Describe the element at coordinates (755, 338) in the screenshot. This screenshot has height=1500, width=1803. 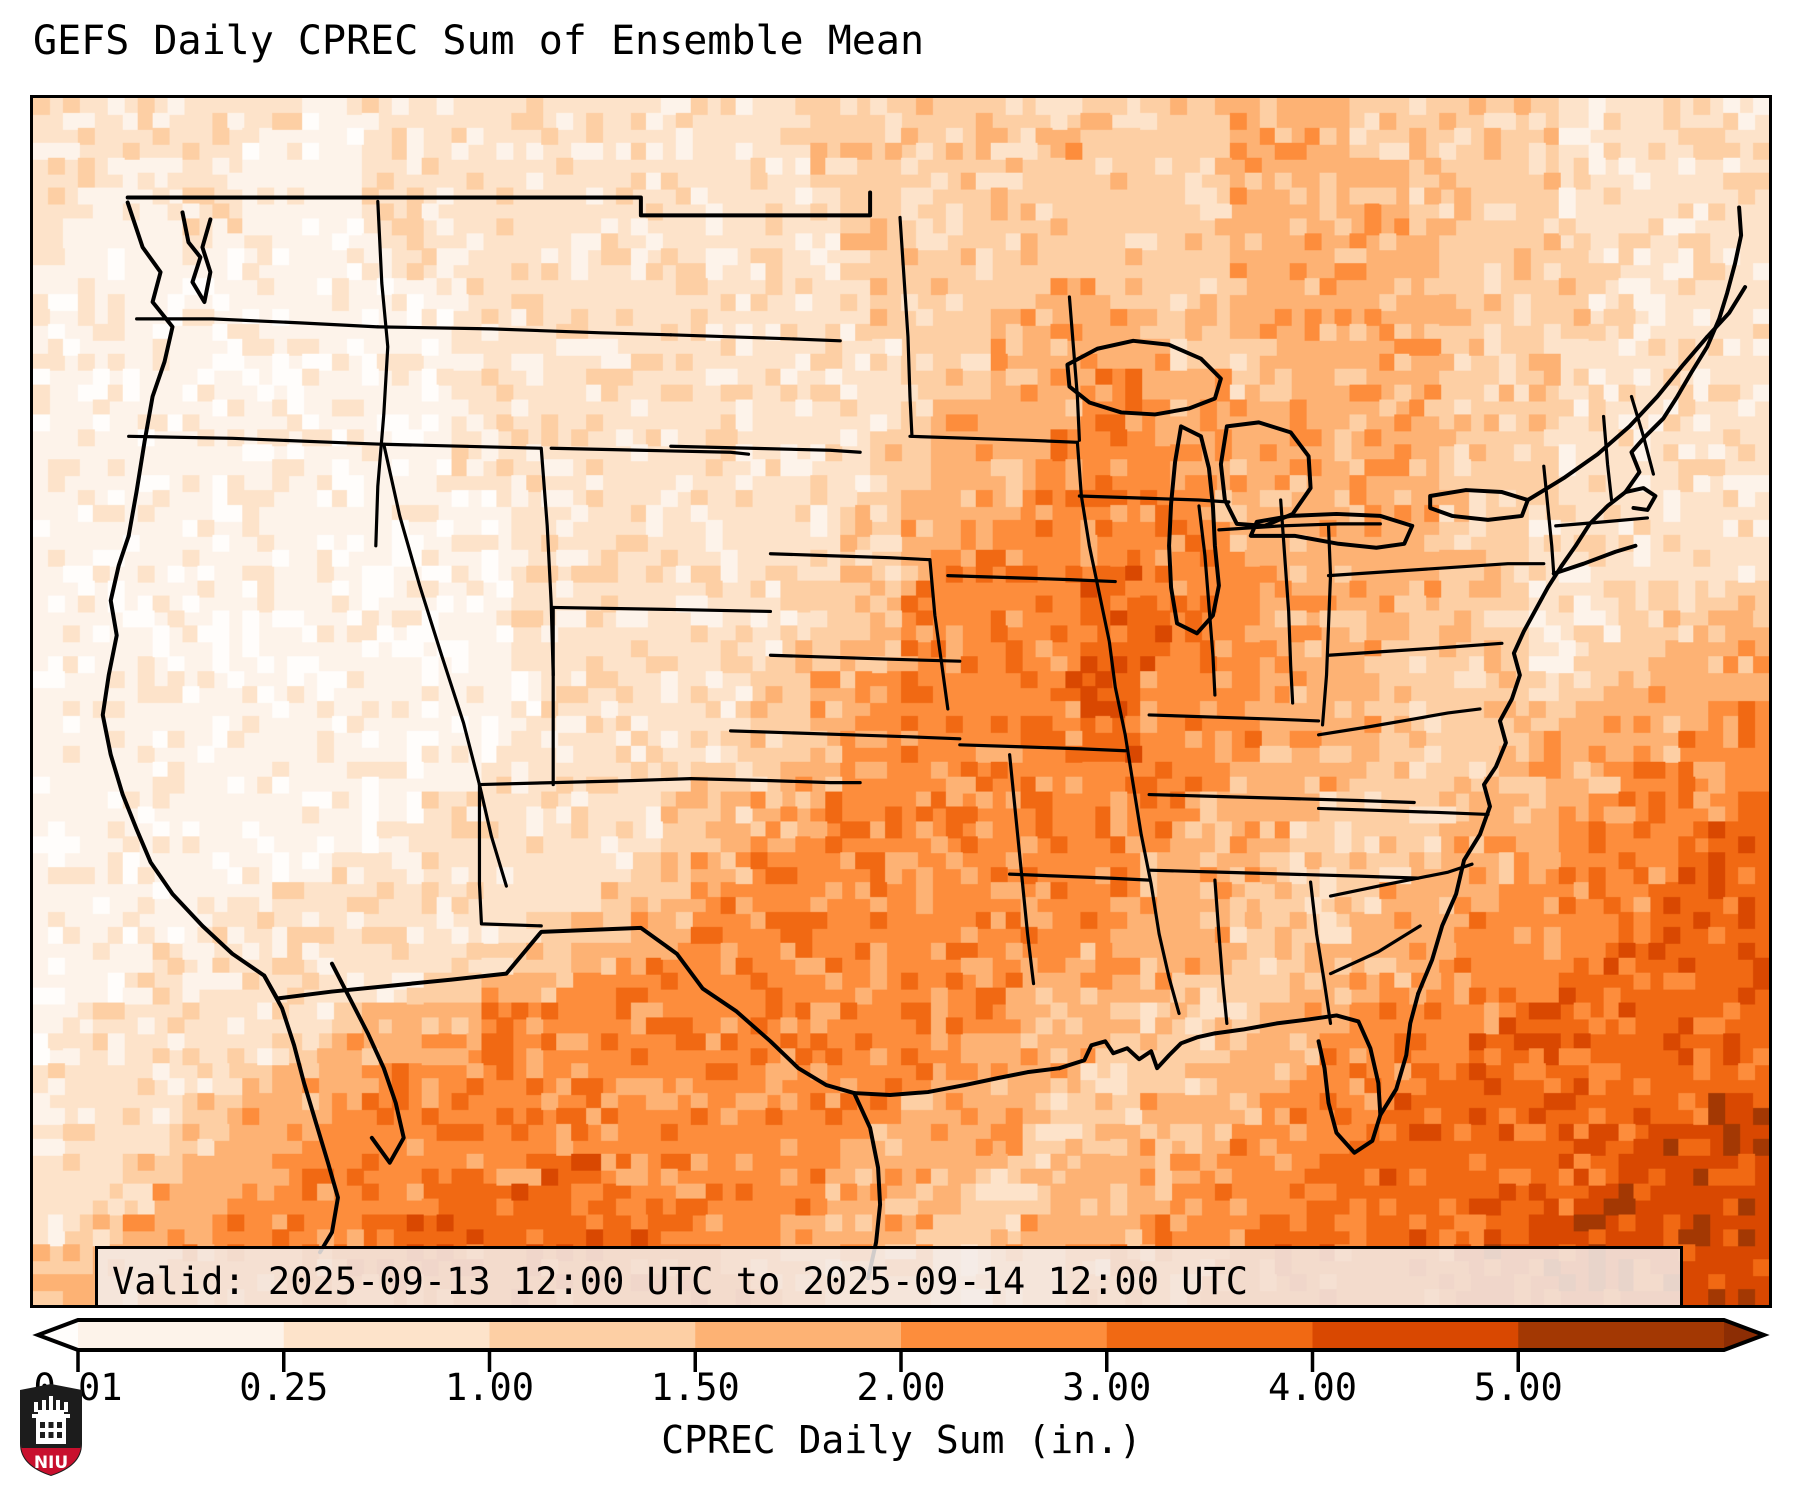
I see `state-border-nd-sd` at that location.